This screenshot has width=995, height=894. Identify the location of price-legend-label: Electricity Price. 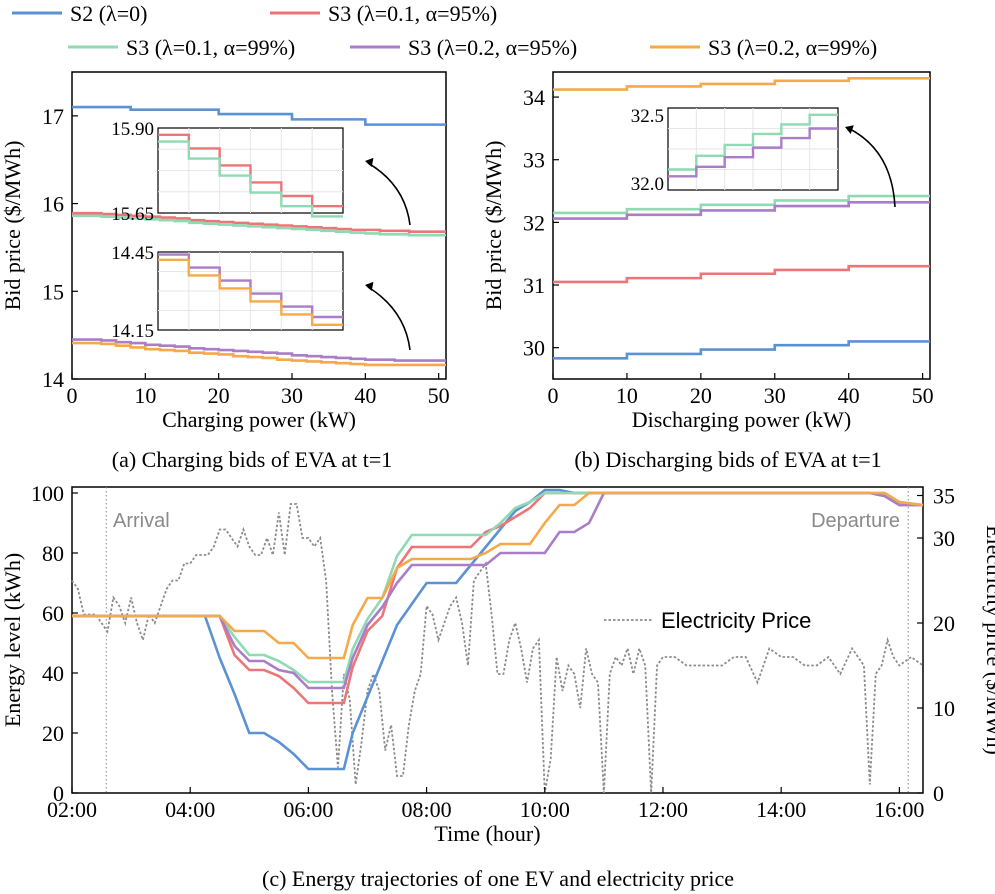
(736, 620).